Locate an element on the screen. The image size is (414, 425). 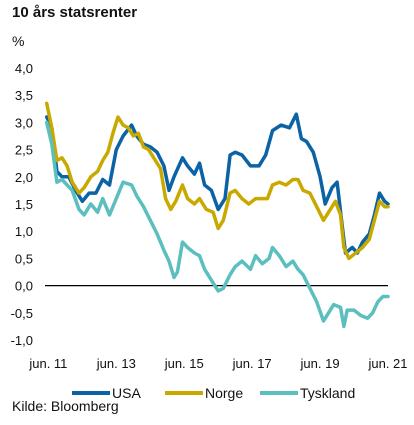
y-tick-label: 0,0 is located at coordinates (24, 286).